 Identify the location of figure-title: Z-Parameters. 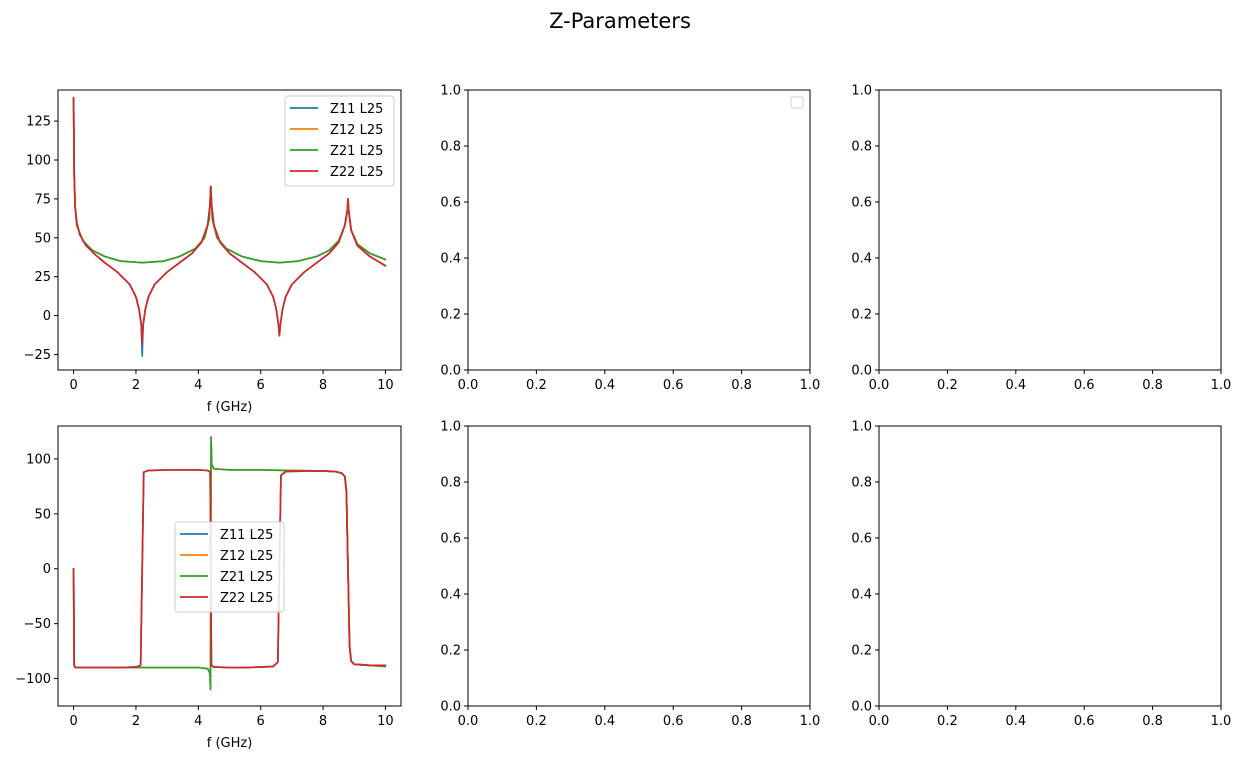
(620, 21).